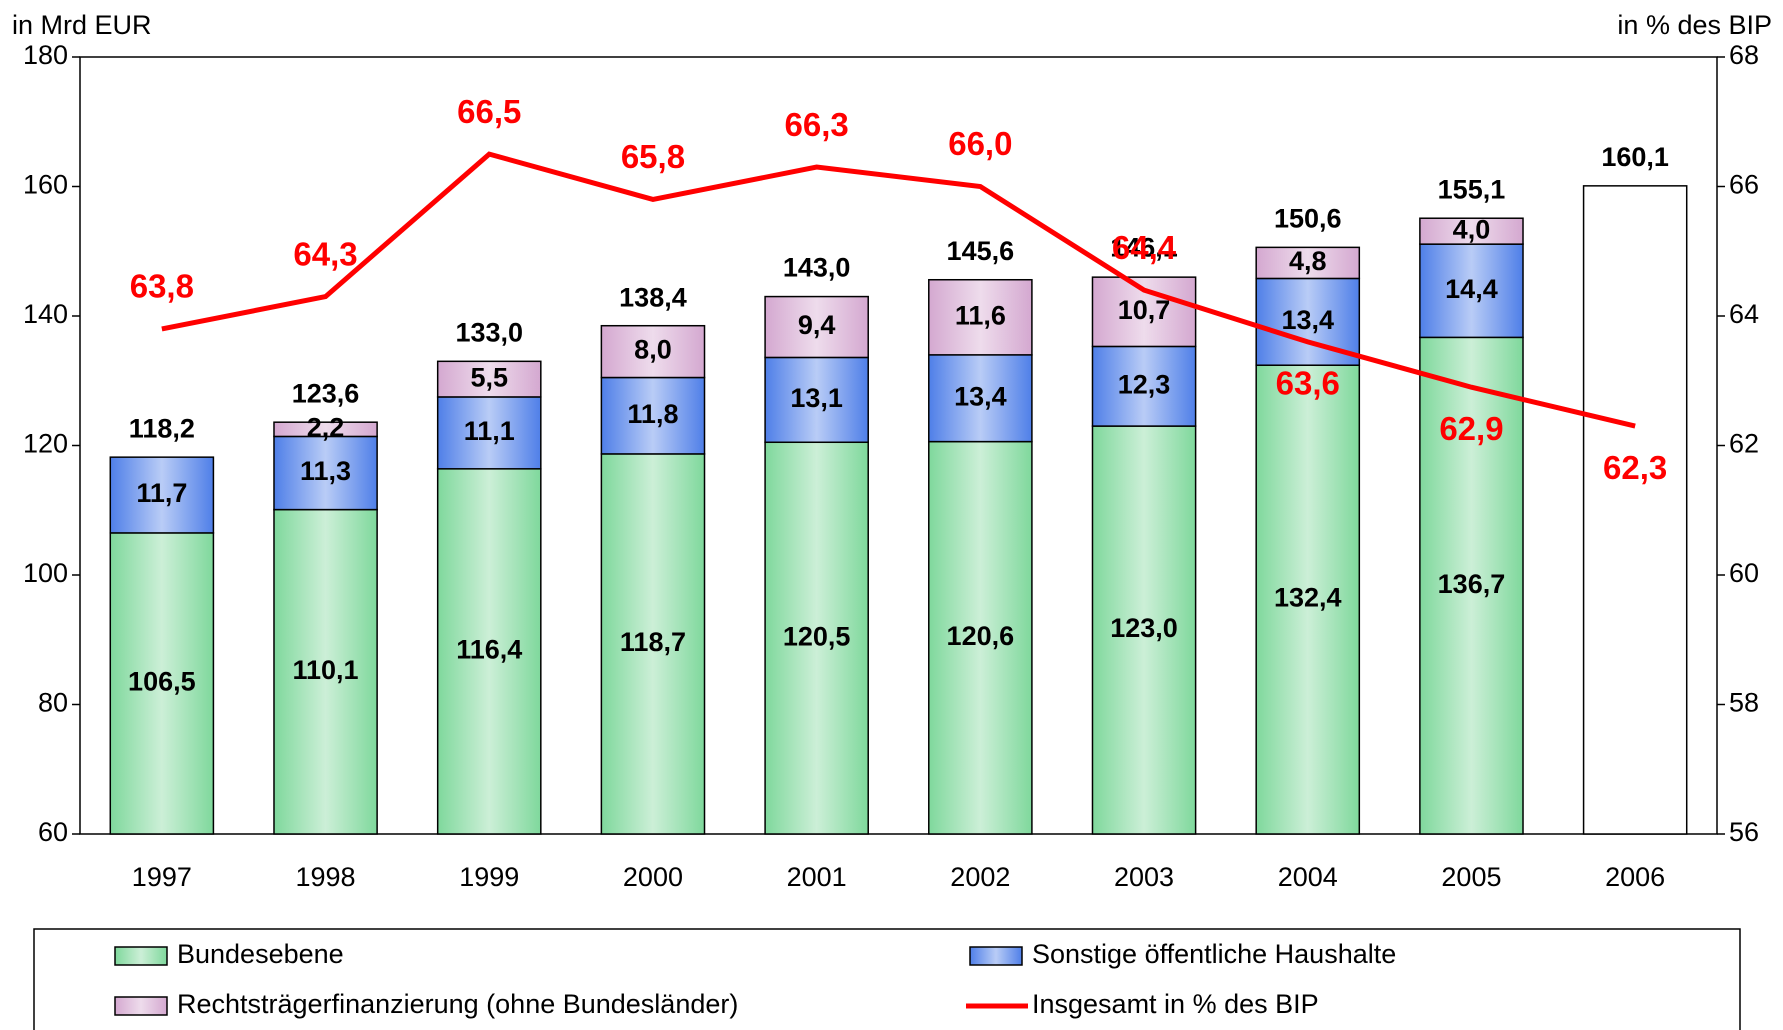 This screenshot has height=1030, width=1783. Describe the element at coordinates (489, 332) in the screenshot. I see `total-label: 133,0` at that location.